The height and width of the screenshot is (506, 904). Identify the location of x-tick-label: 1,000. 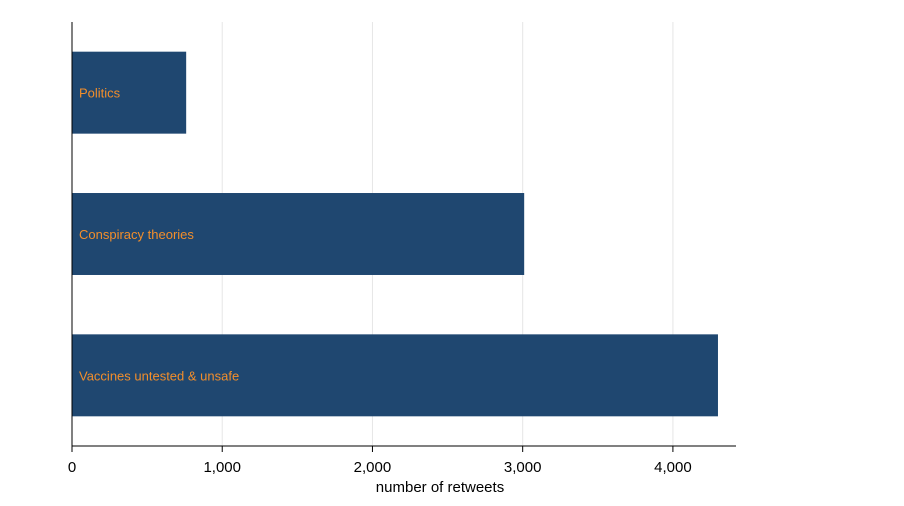
(222, 467).